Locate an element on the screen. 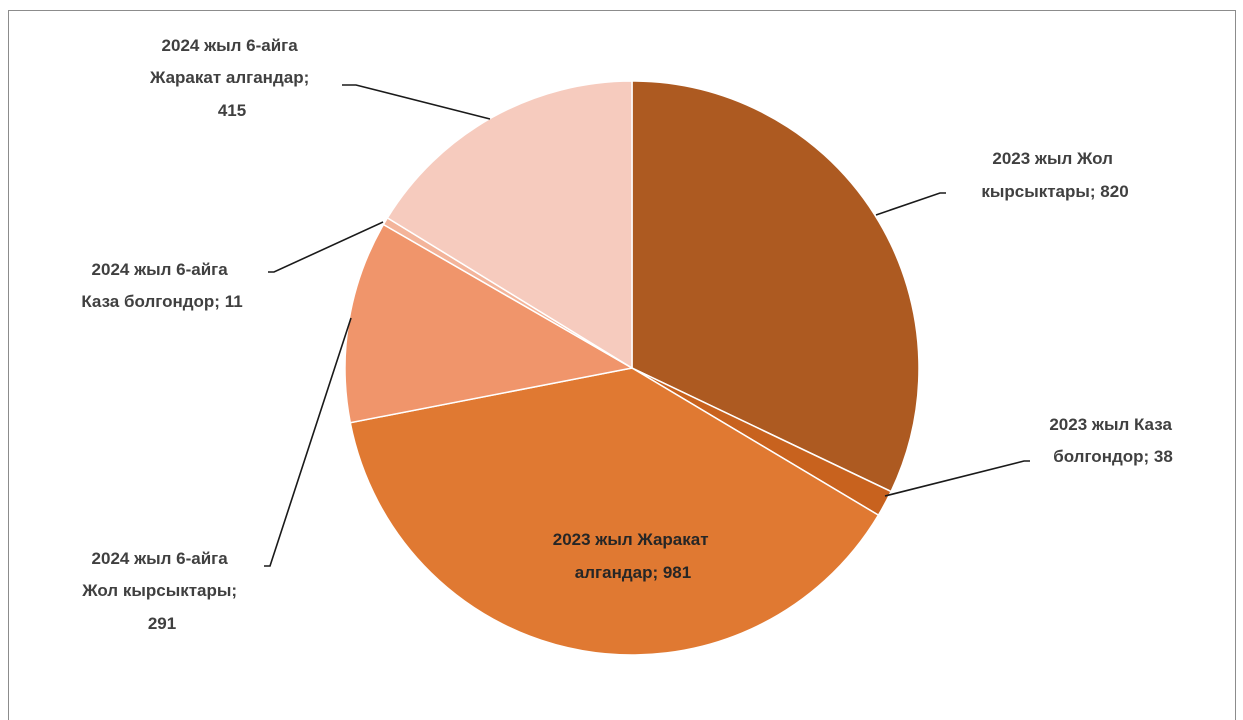 This screenshot has width=1243, height=720. data-label-2023-deaths: 2023 жыл Каза болгондор; 38 is located at coordinates (1112, 440).